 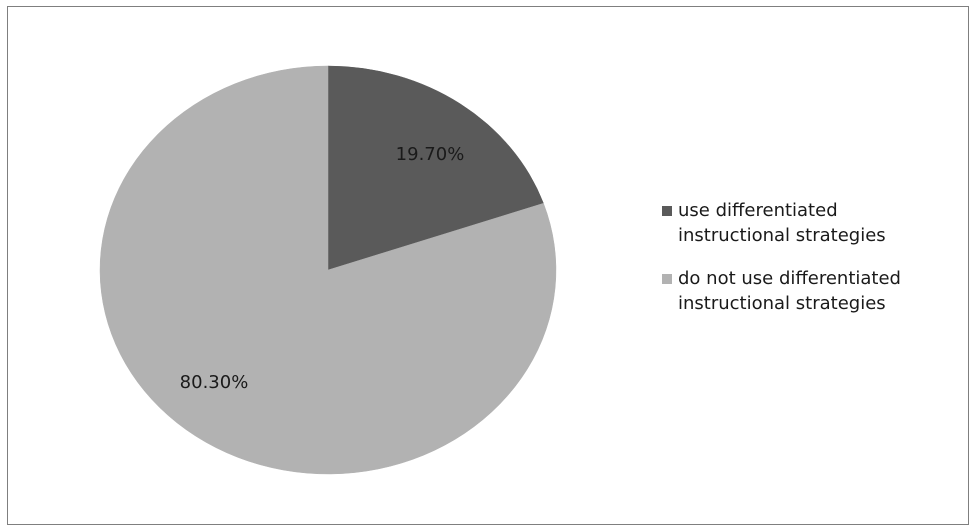 I want to click on legend-label-use-line1: use differentiated, so click(x=758, y=210).